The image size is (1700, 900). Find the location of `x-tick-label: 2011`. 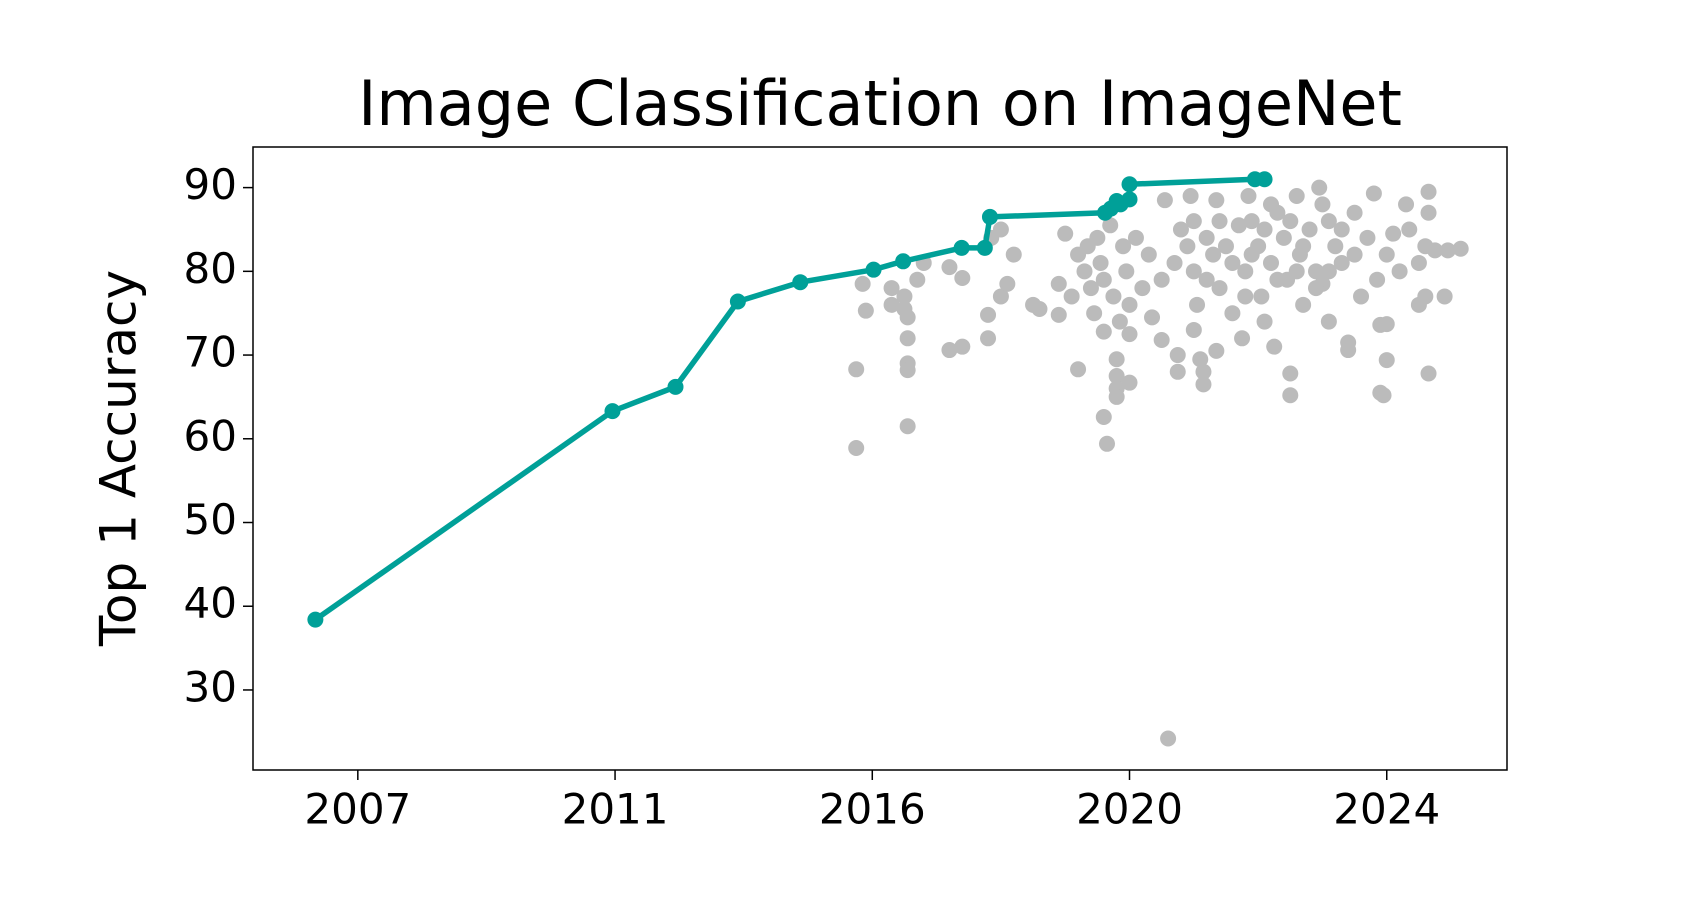

x-tick-label: 2011 is located at coordinates (615, 809).